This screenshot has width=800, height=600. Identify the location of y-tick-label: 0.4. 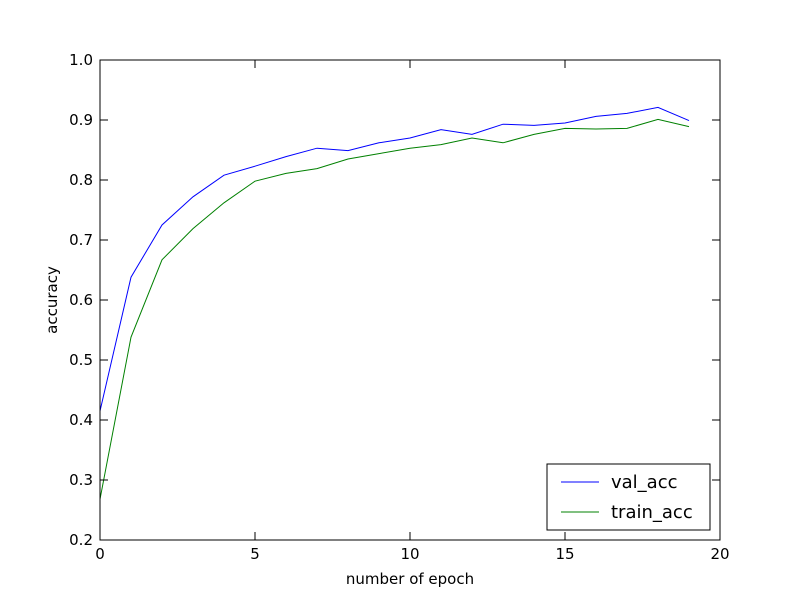
(81, 420).